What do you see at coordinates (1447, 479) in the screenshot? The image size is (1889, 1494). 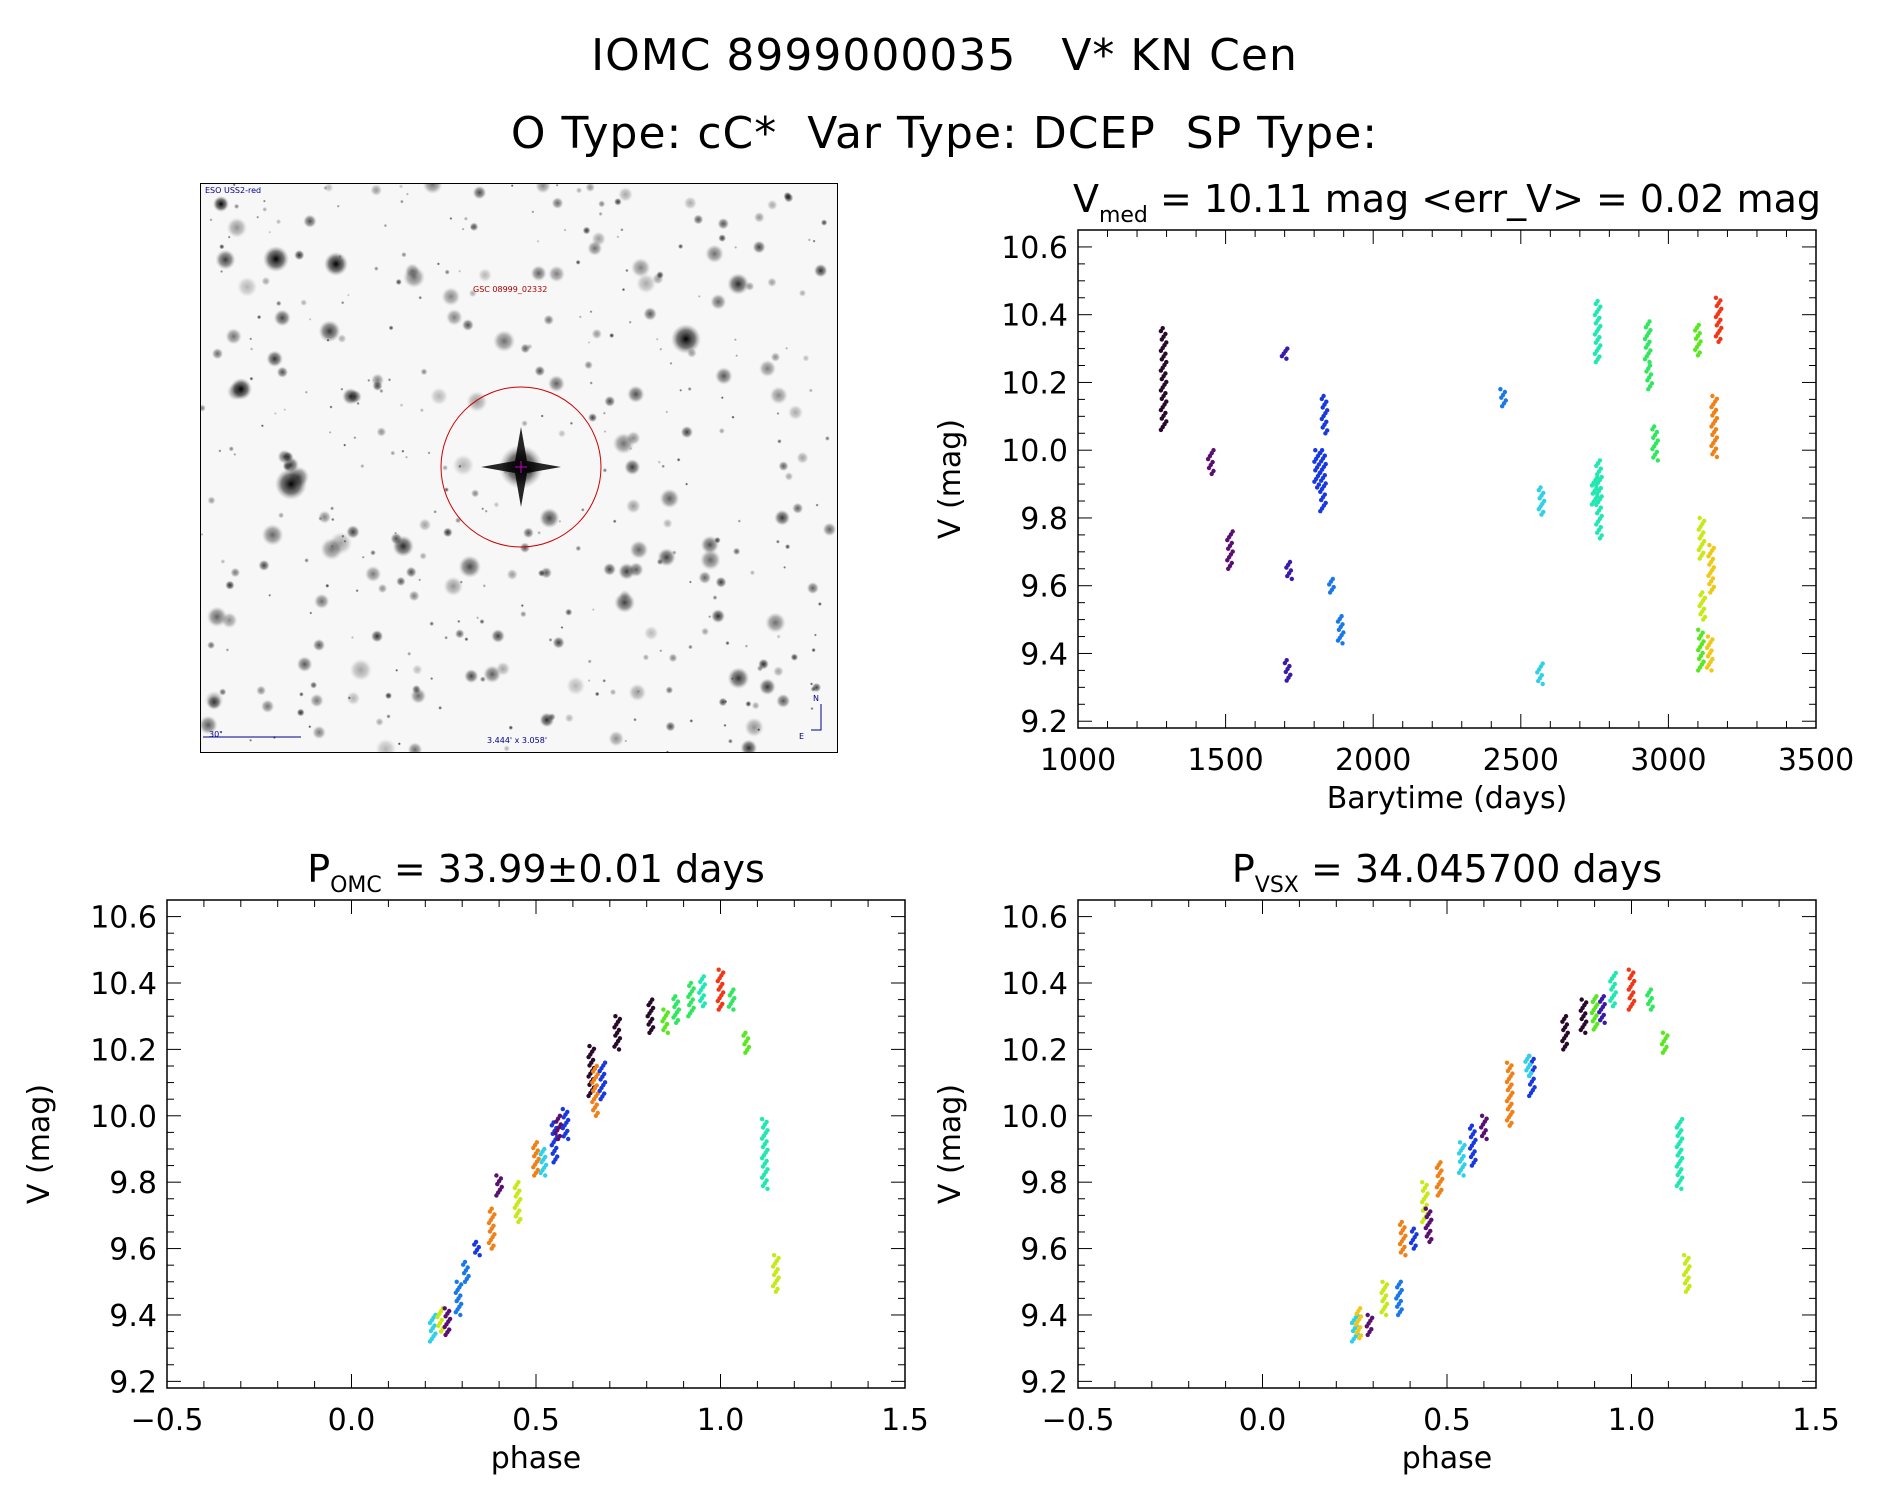 I see `plot-frame` at bounding box center [1447, 479].